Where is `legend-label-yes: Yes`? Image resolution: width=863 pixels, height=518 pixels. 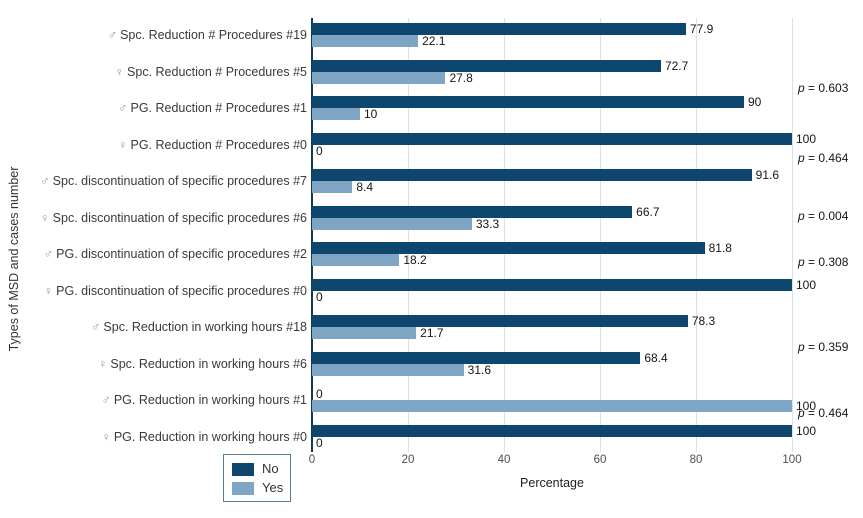
legend-label-yes: Yes is located at coordinates (273, 487).